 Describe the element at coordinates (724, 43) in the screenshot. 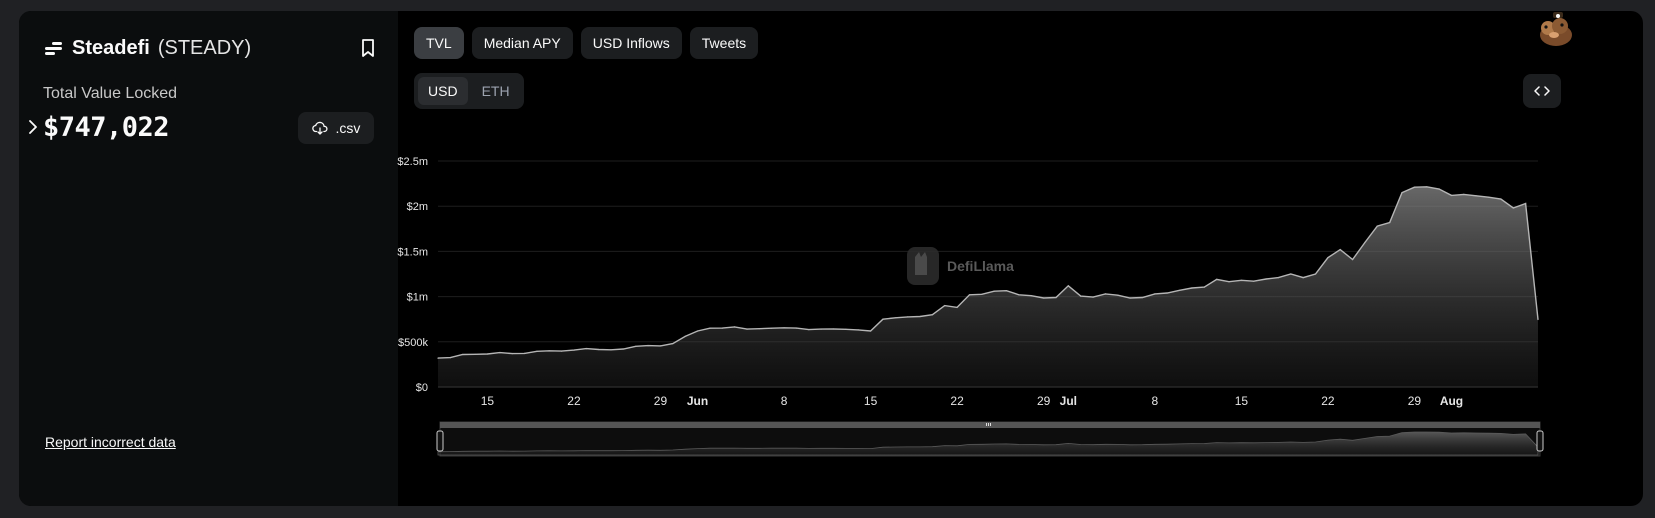

I see `tab-tweets: Tweets` at that location.